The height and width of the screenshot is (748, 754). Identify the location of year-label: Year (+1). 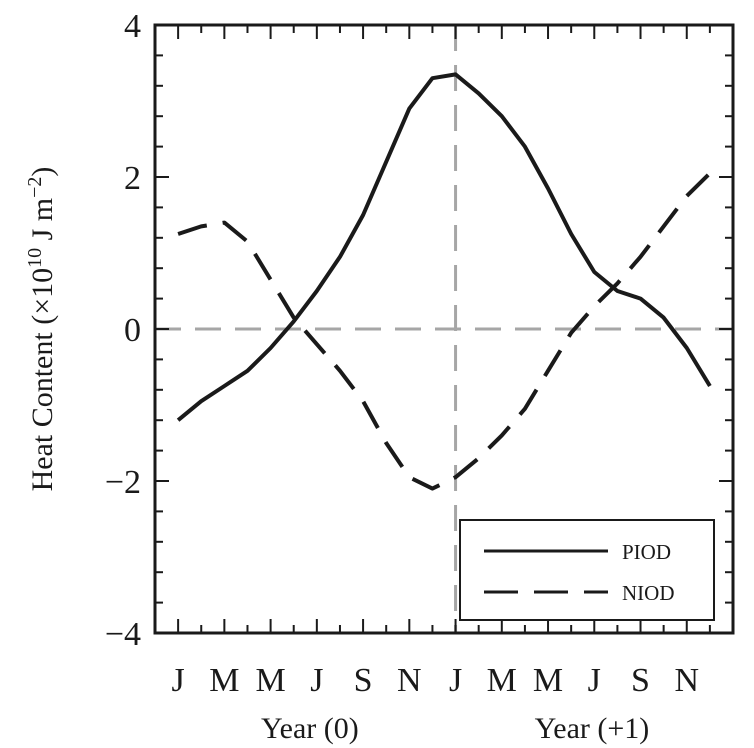
(592, 728).